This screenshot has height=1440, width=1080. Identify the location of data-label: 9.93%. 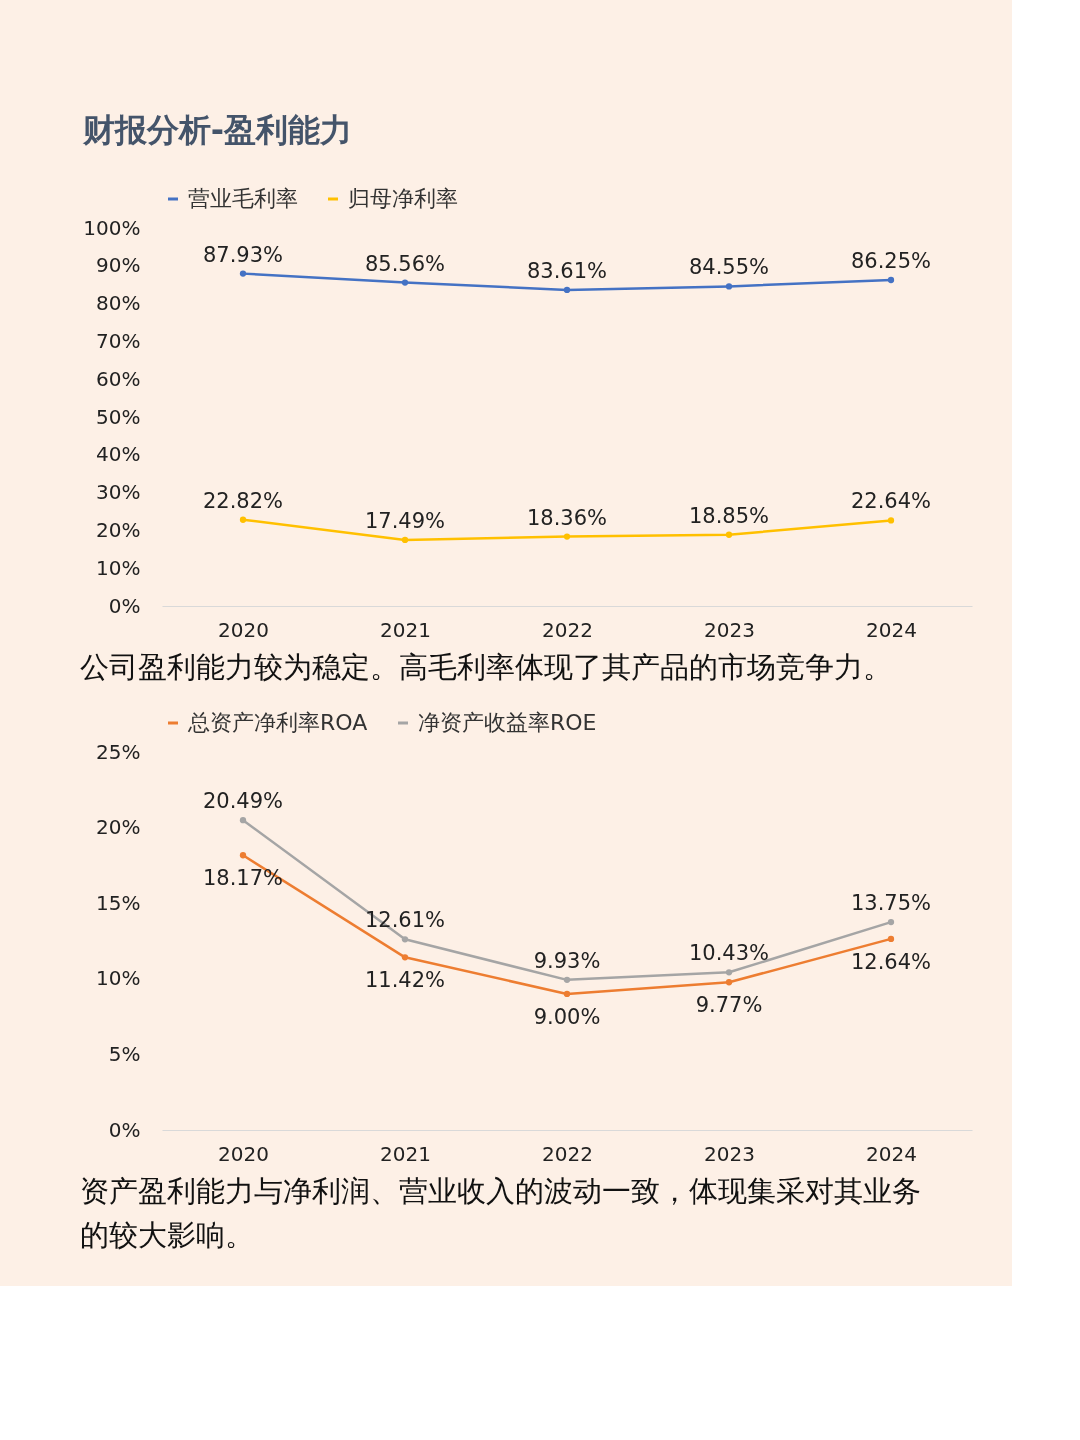
(567, 960).